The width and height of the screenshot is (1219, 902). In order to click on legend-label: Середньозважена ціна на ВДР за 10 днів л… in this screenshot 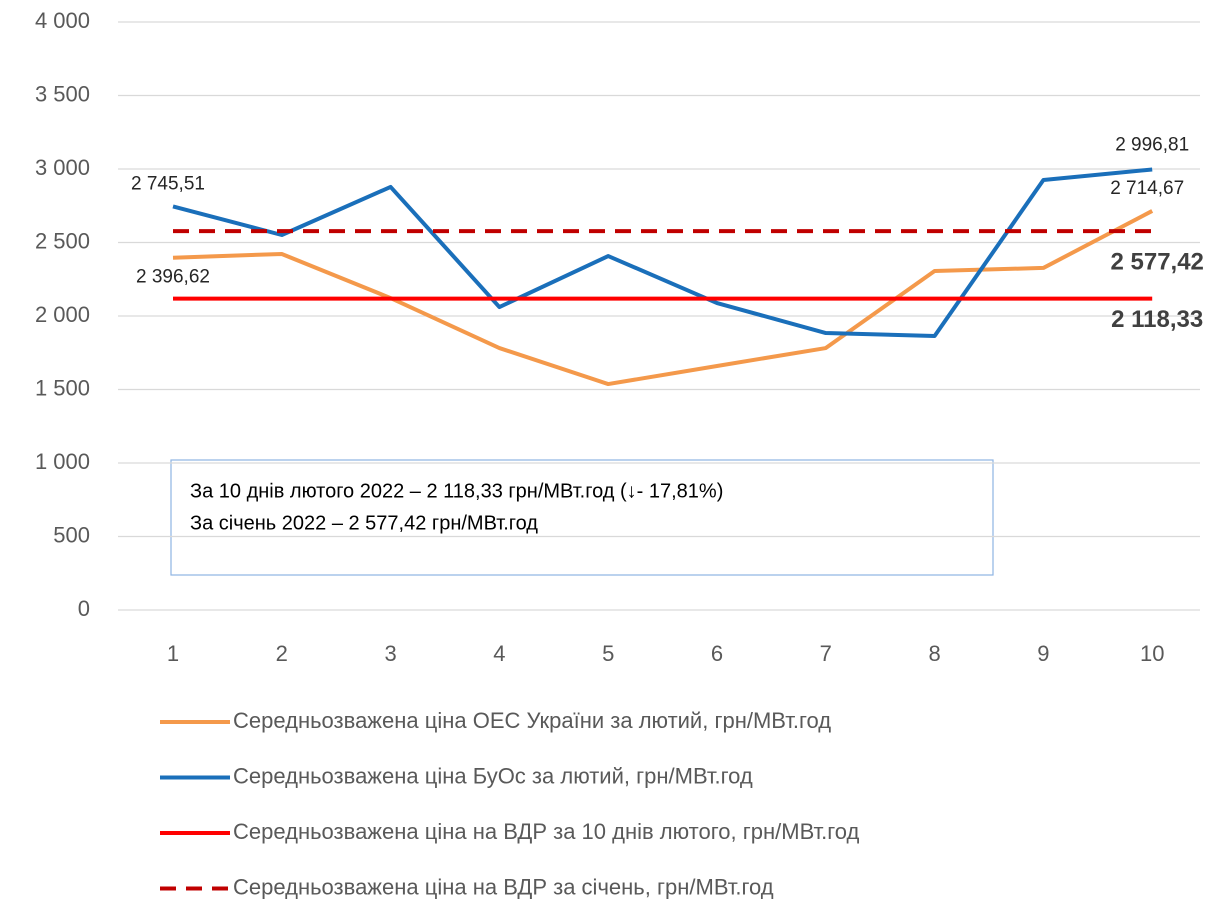, I will do `click(546, 831)`.